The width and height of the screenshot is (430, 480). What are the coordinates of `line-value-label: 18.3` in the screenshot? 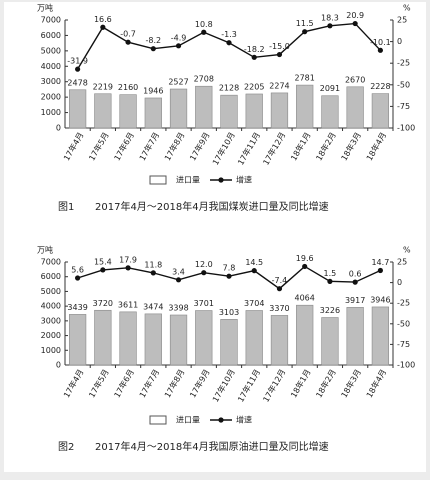 It's located at (330, 17).